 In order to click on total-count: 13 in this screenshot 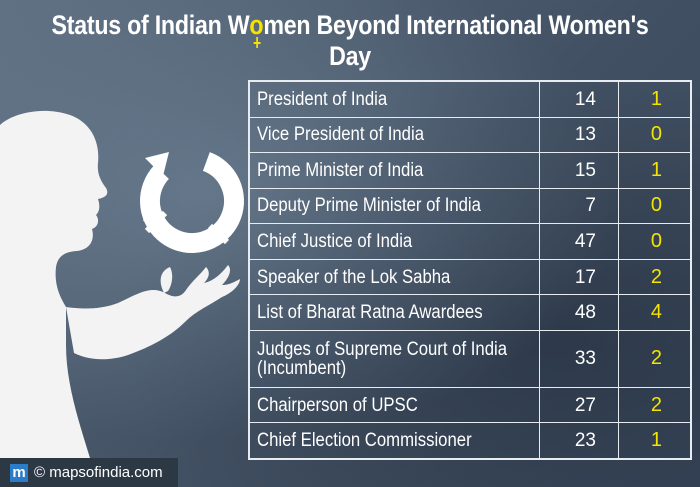, I will do `click(579, 135)`.